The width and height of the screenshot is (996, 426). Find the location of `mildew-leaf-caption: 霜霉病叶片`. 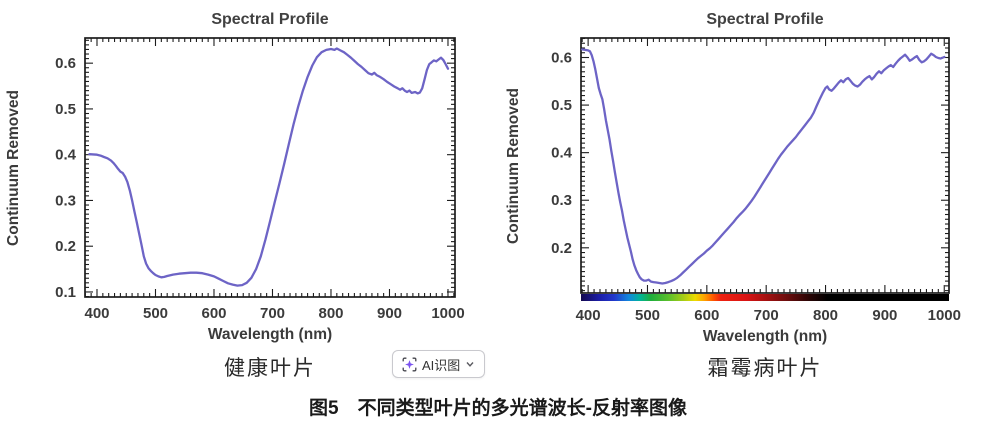

mildew-leaf-caption: 霜霉病叶片 is located at coordinates (765, 368).